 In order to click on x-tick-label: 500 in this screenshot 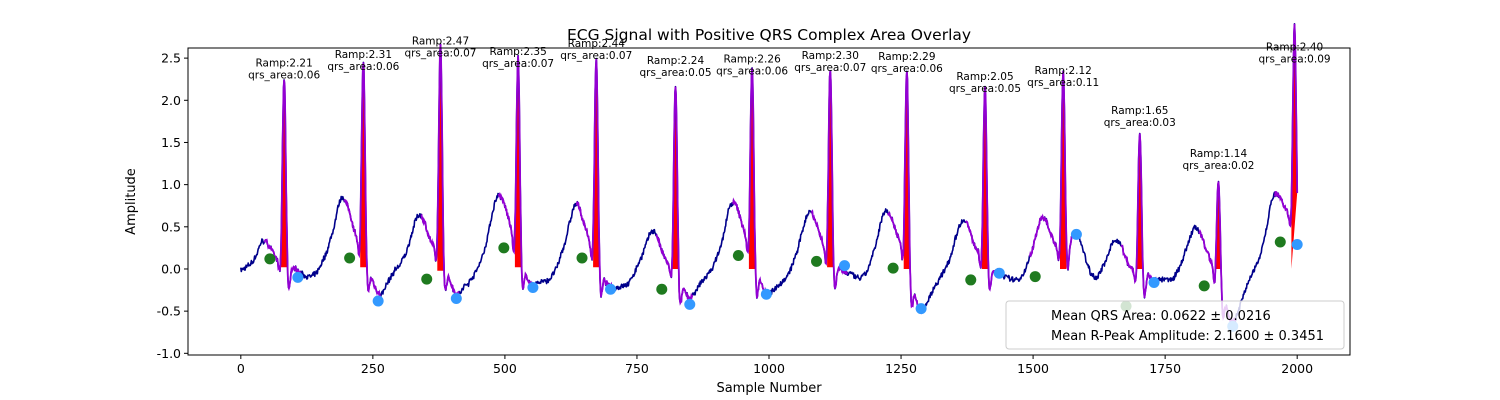, I will do `click(505, 368)`.